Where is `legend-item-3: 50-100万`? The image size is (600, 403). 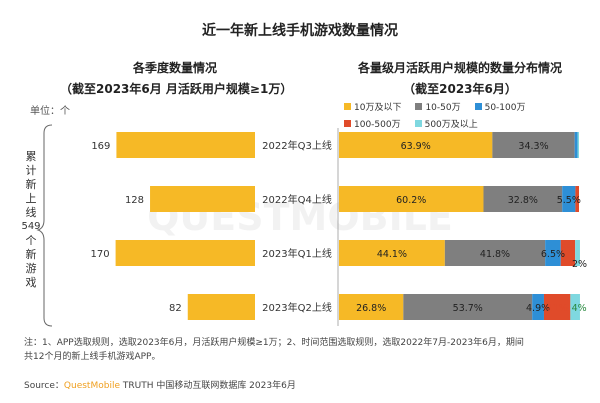
legend-item-3: 50-100万 is located at coordinates (500, 106).